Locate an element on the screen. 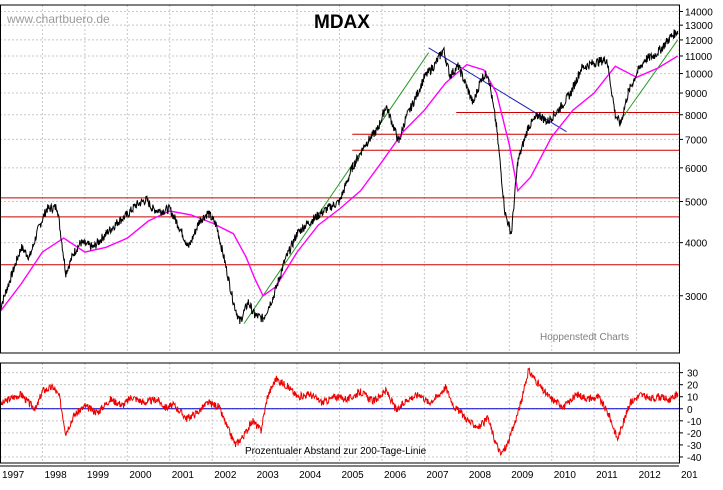 This screenshot has height=490, width=723. y-tick-label: 5000 is located at coordinates (696, 202).